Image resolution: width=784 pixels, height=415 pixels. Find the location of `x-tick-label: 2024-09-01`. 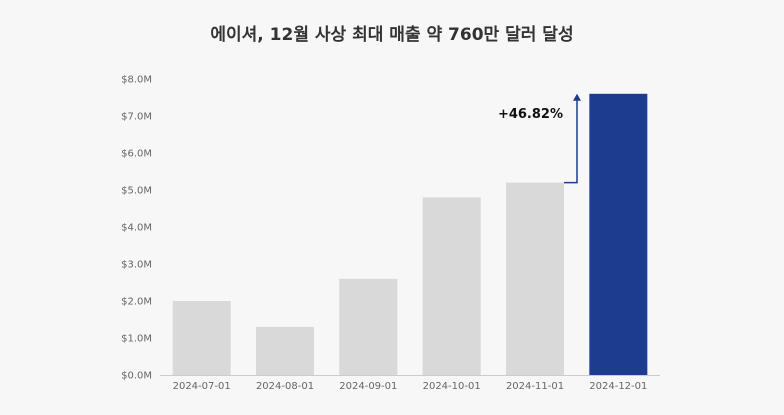

x-tick-label: 2024-09-01 is located at coordinates (368, 386).